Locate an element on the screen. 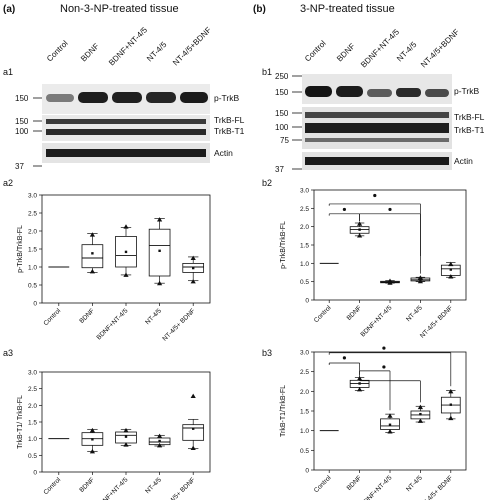 Image resolution: width=489 pixels, height=500 pixels. panel-b-letter: (b) is located at coordinates (259, 9).